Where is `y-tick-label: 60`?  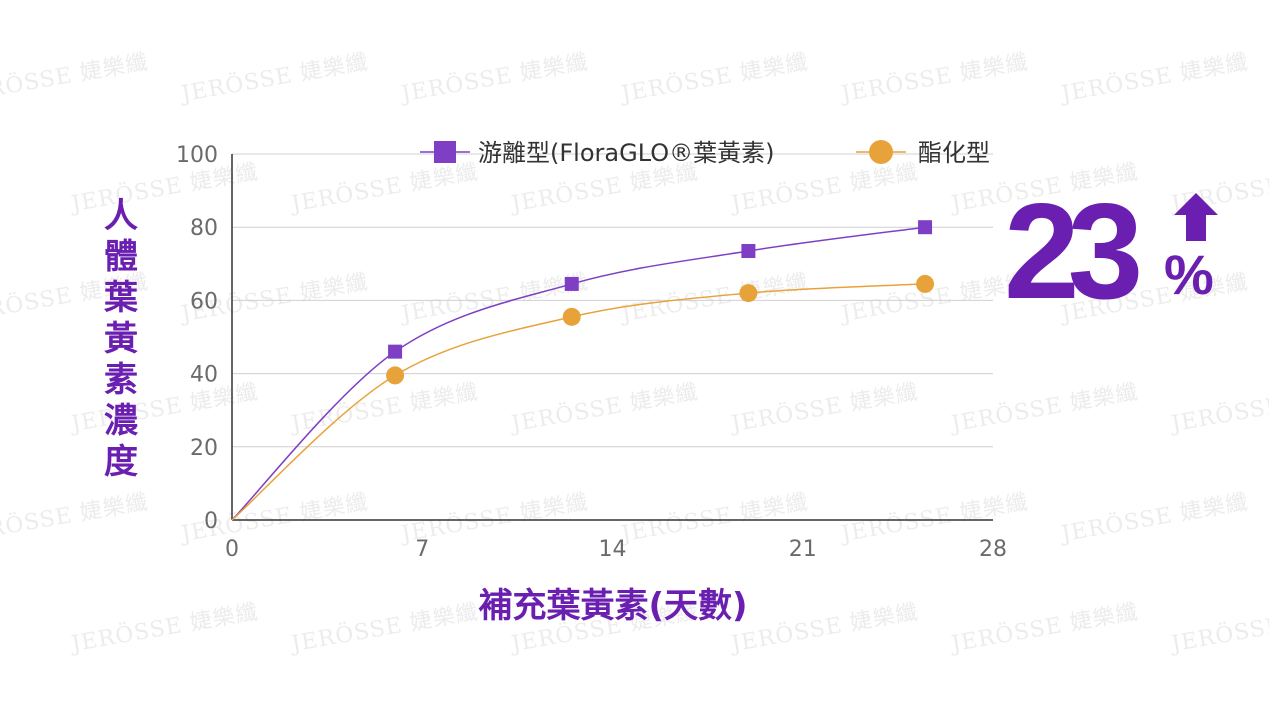 y-tick-label: 60 is located at coordinates (204, 301).